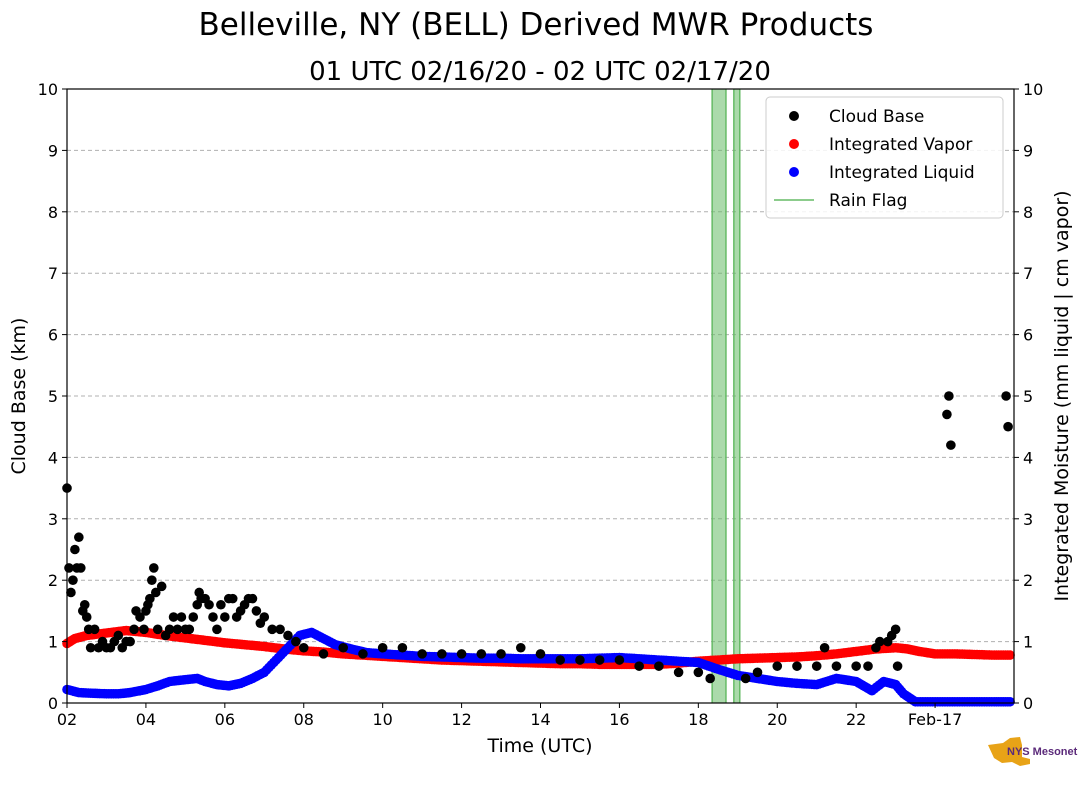 The height and width of the screenshot is (804, 1089). I want to click on chart-subtitle: 01 UTC 02/16/20 - 02 UTC 02/17/20, so click(540, 72).